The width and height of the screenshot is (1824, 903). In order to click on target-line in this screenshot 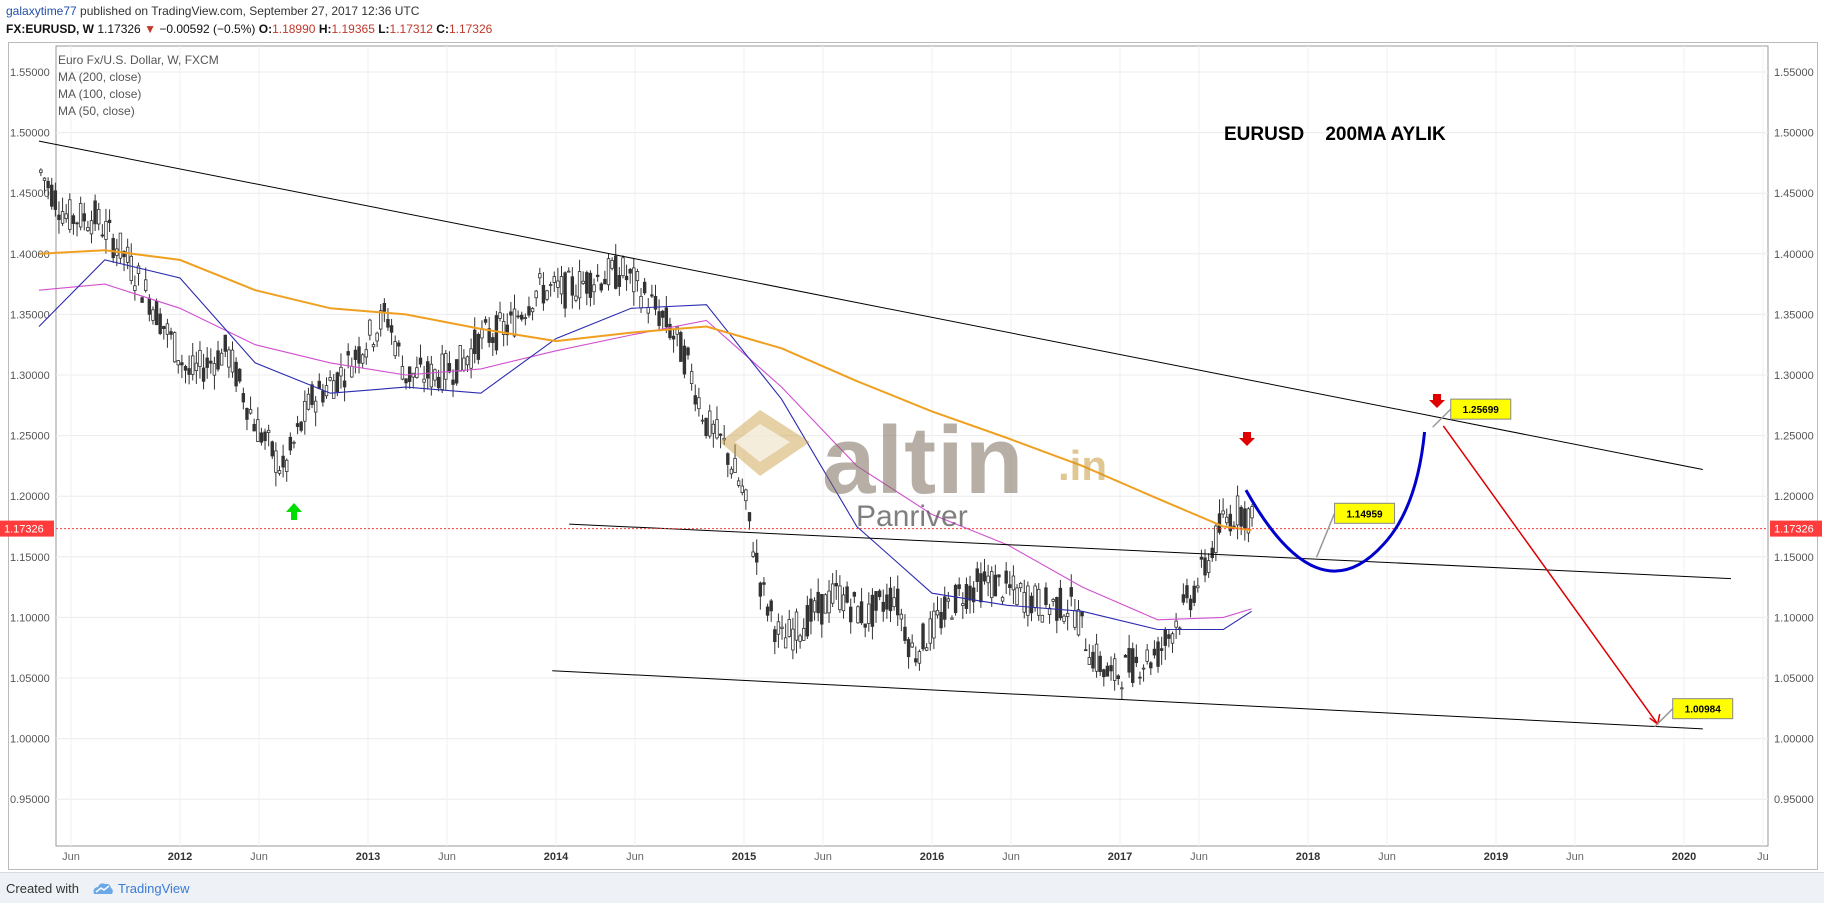, I will do `click(1550, 575)`.